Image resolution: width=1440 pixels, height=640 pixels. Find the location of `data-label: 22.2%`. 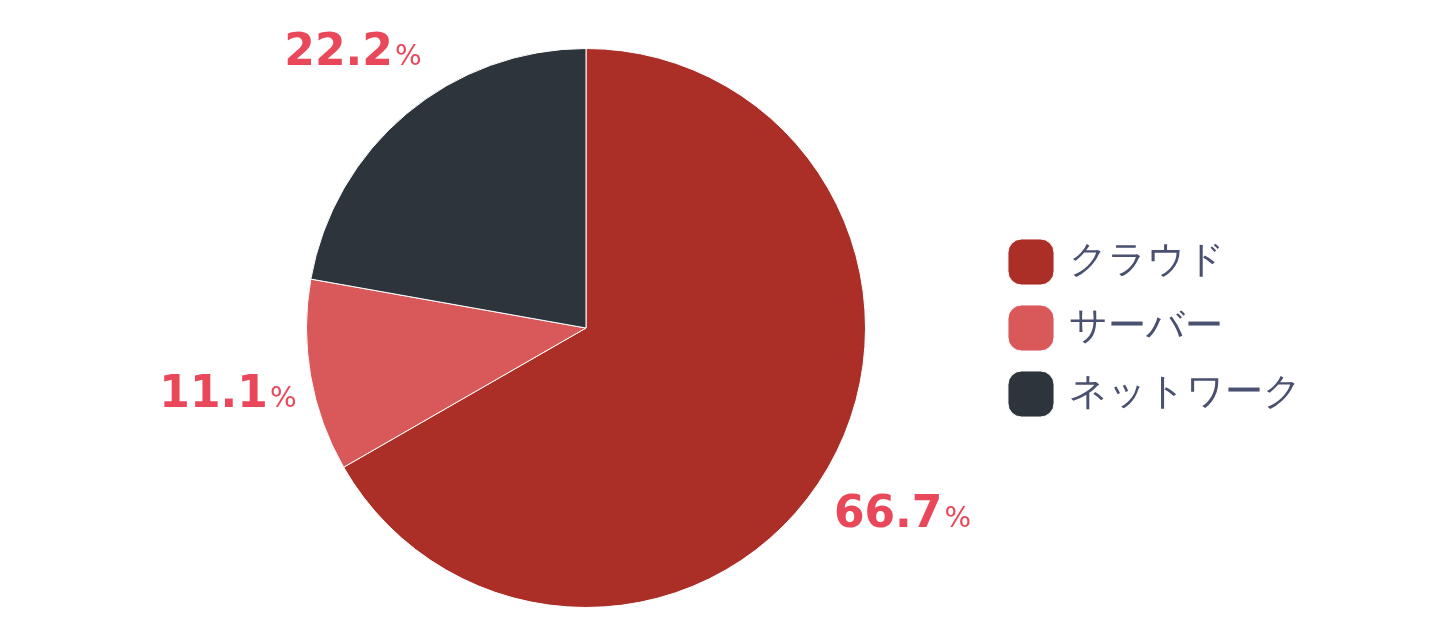

data-label: 22.2% is located at coordinates (353, 49).